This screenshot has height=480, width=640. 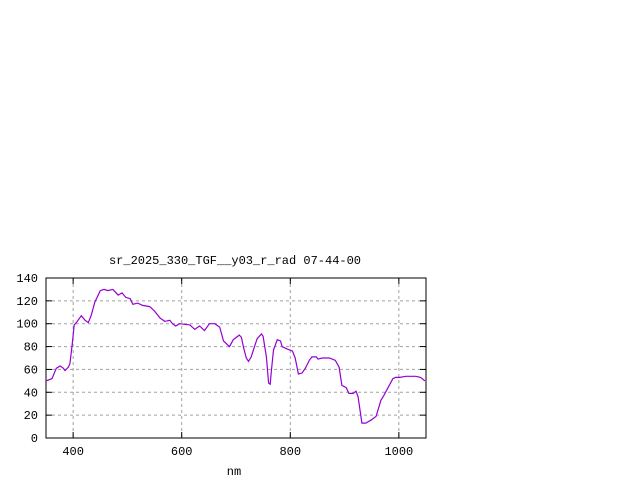 What do you see at coordinates (34, 439) in the screenshot?
I see `y-tick-label: 0` at bounding box center [34, 439].